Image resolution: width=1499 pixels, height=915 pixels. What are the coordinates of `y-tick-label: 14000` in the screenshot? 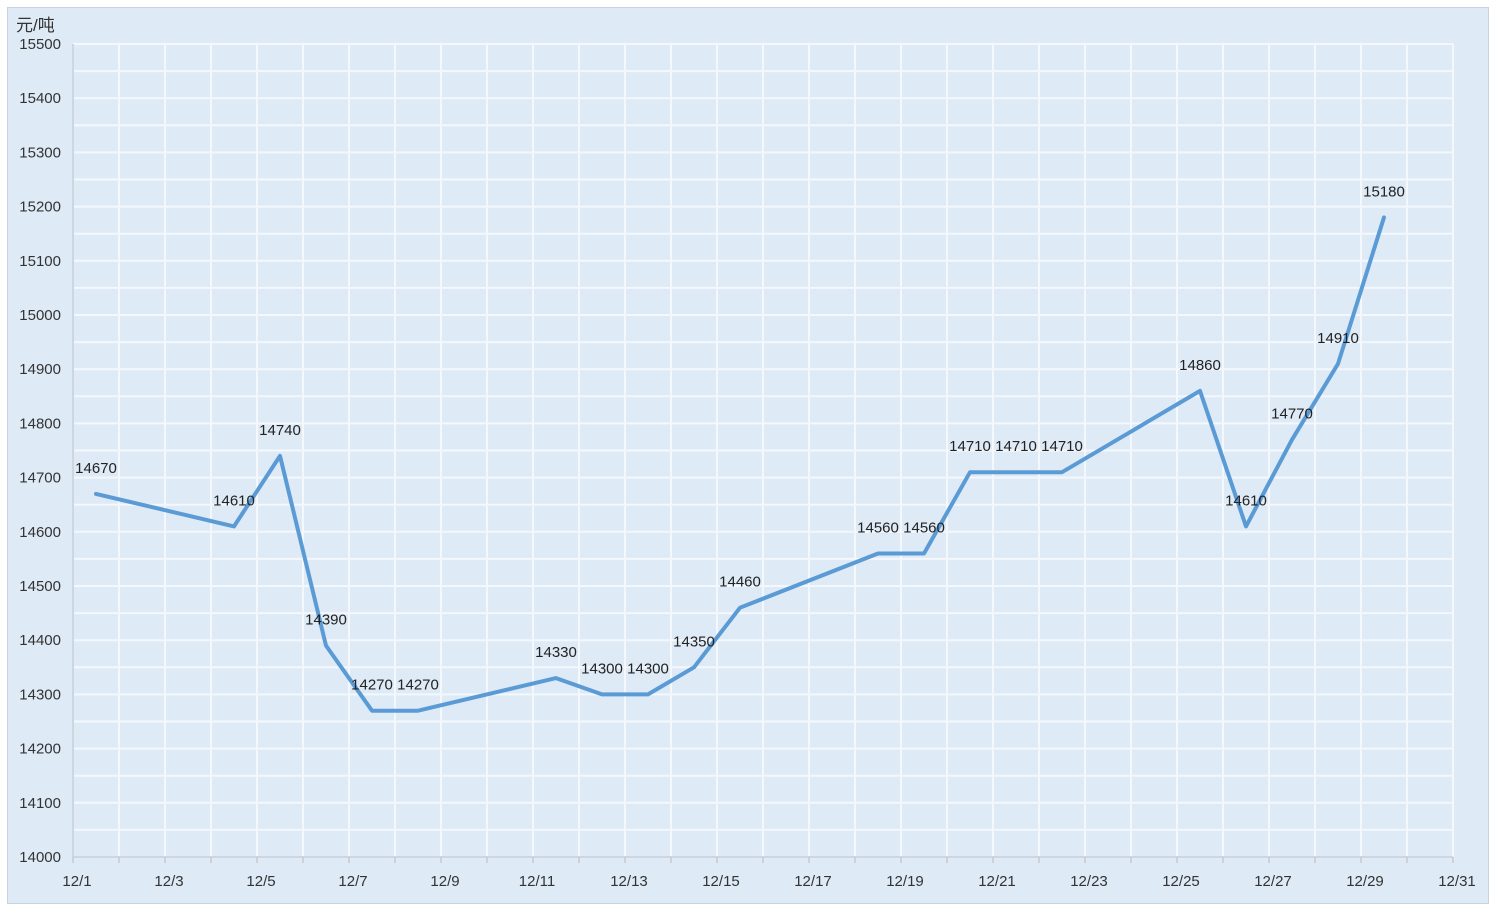 It's located at (40, 857).